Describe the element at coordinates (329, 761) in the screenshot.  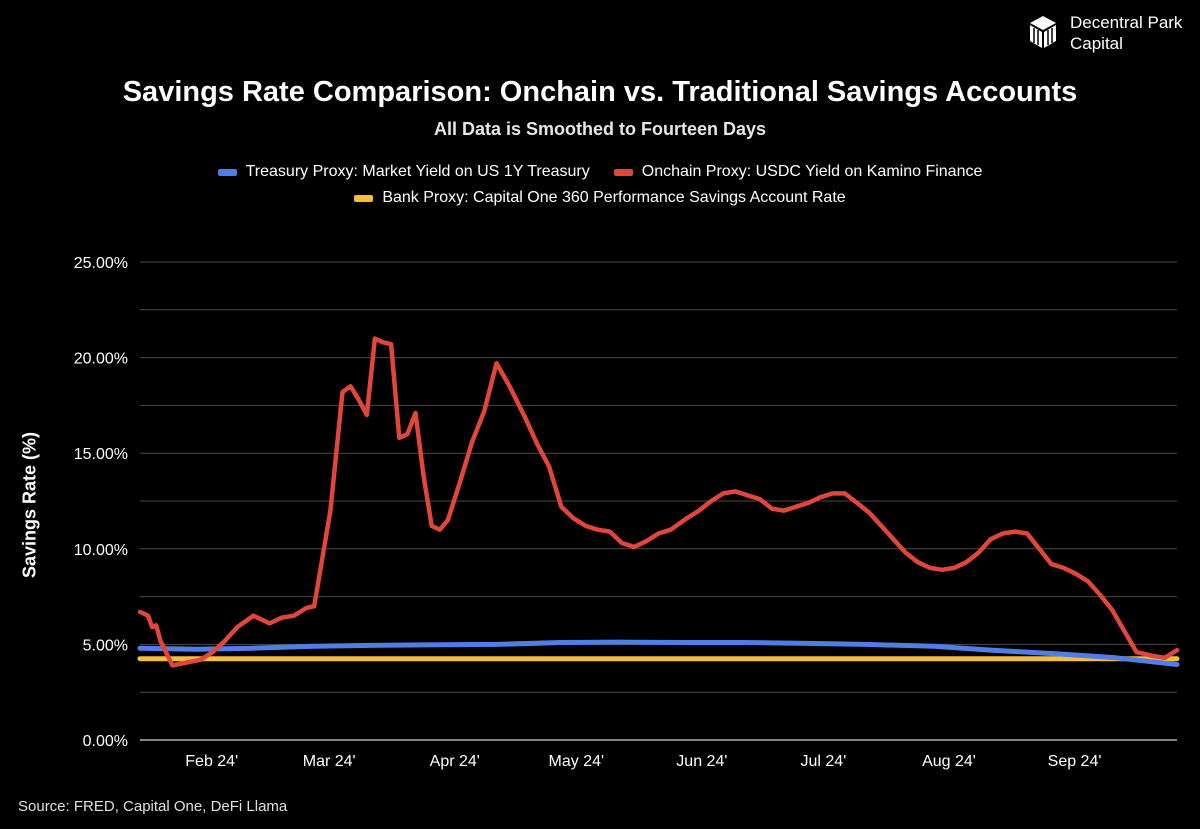
I see `x-tick-label: Mar 24'` at that location.